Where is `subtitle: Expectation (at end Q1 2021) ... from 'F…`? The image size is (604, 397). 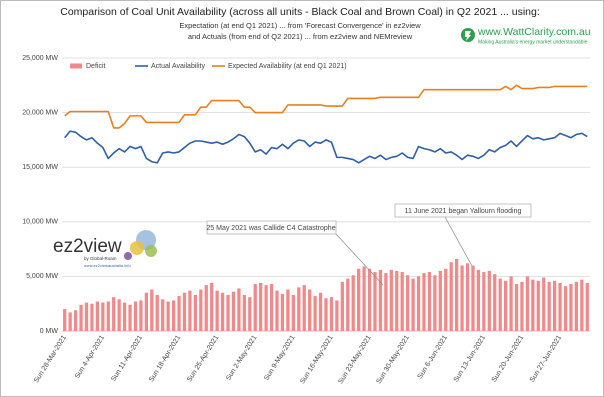
subtitle: Expectation (at end Q1 2021) ... from 'F… is located at coordinates (300, 25).